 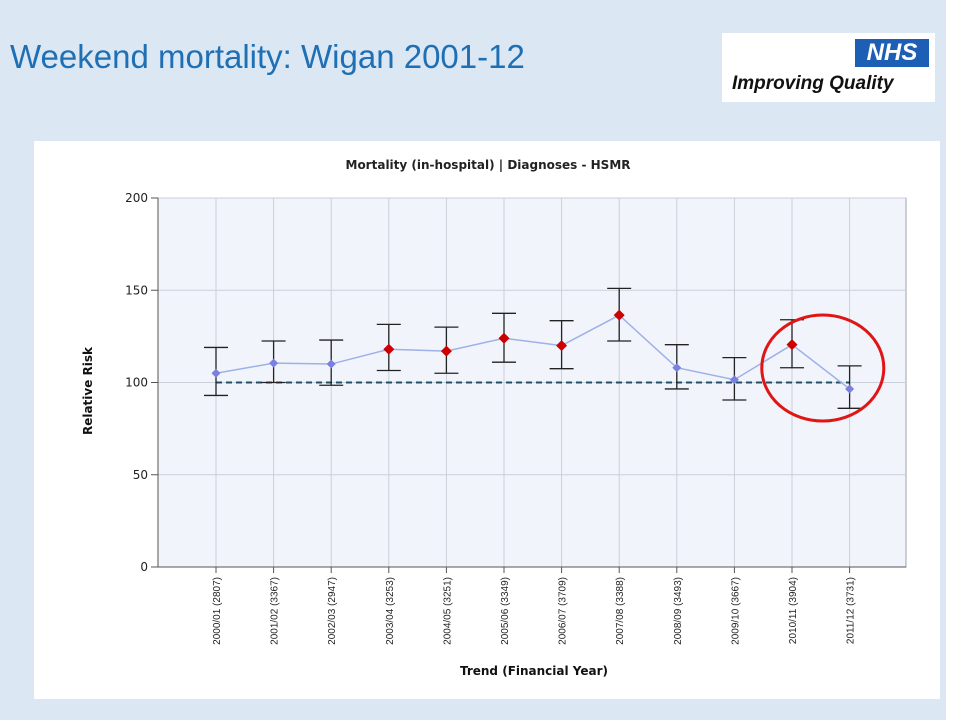 I want to click on y-tick-label: 100, so click(x=136, y=383).